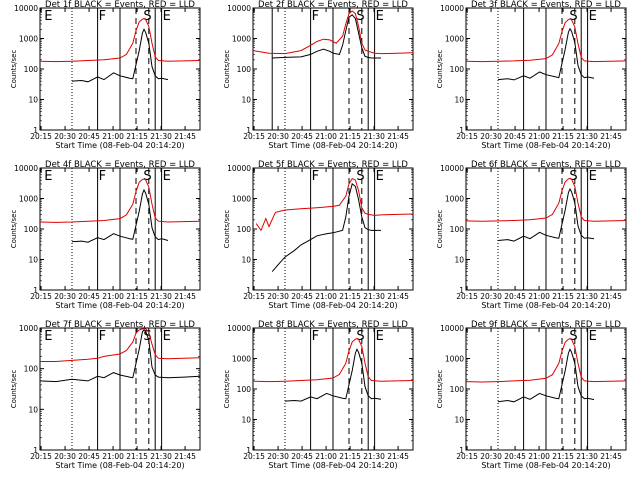  What do you see at coordinates (333, 5) in the screenshot?
I see `panel-title: Det 2f BLACK = Events, RED = LLD` at bounding box center [333, 5].